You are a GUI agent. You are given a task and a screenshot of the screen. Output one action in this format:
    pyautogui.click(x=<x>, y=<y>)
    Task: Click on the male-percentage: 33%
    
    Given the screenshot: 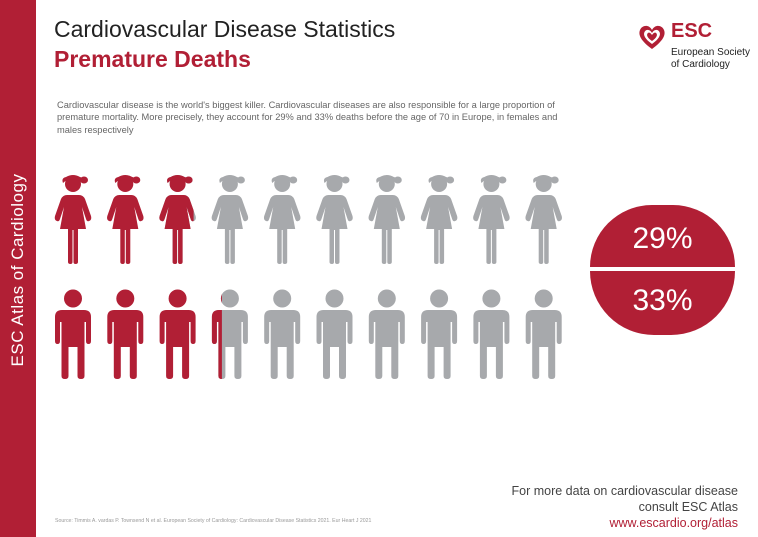 What is the action you would take?
    pyautogui.click(x=662, y=303)
    